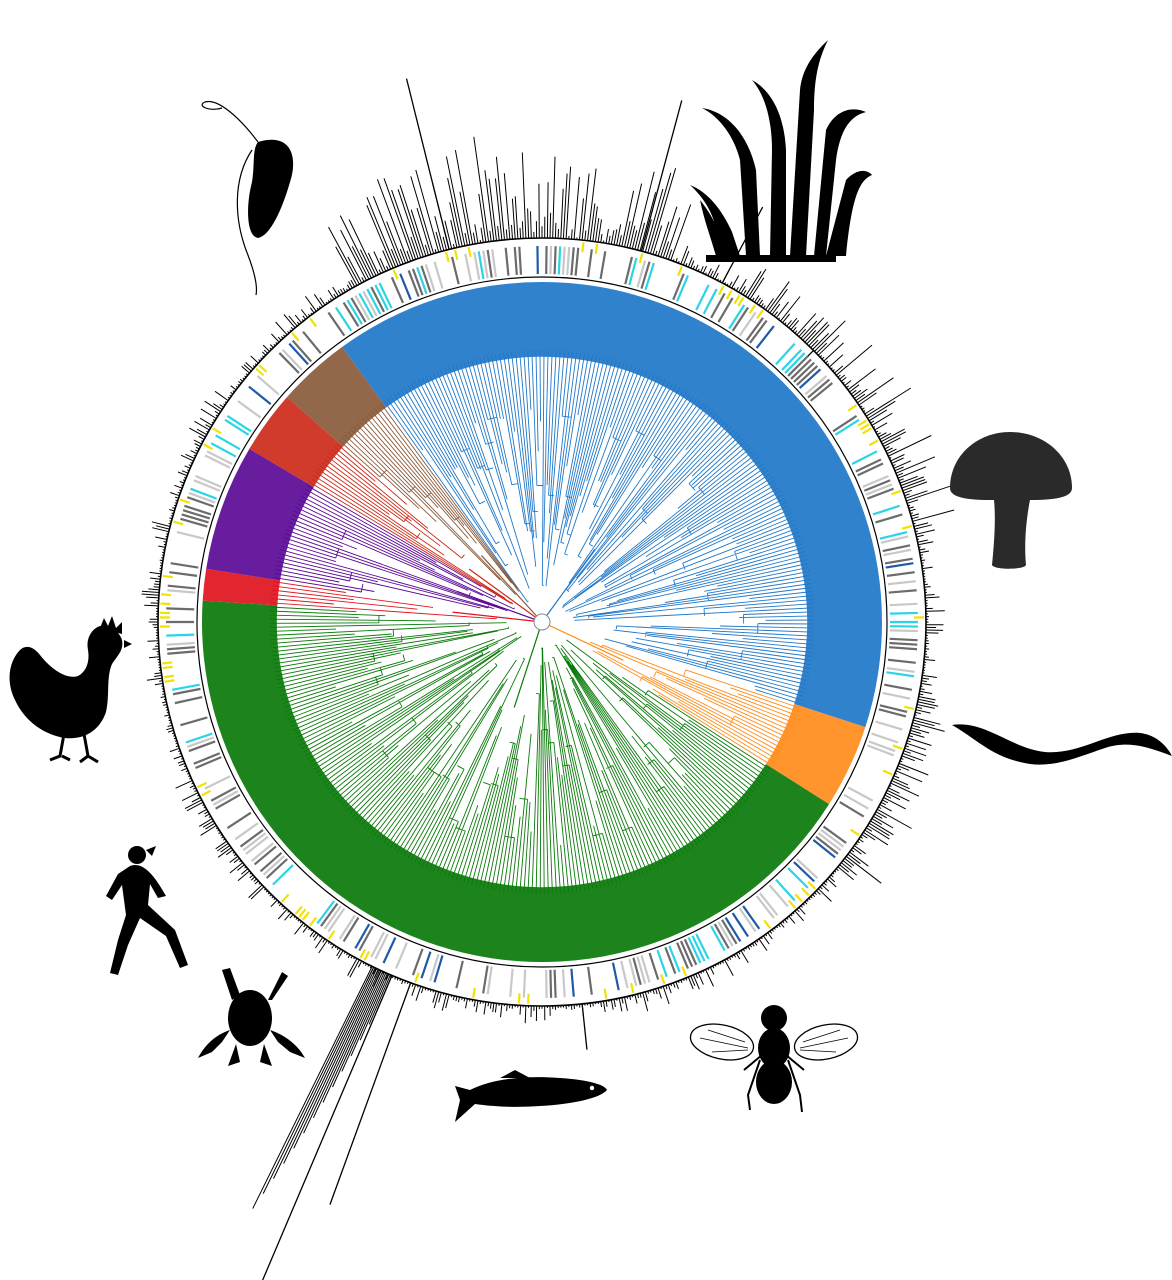 The image size is (1172, 1280). What do you see at coordinates (774, 1059) in the screenshot?
I see `fly-icon` at bounding box center [774, 1059].